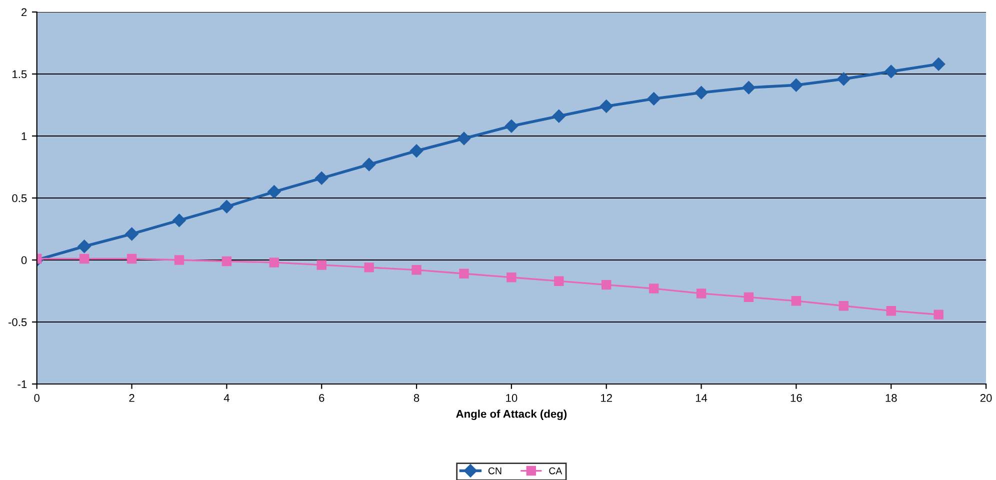 The width and height of the screenshot is (996, 480). I want to click on x-tick-label: 10, so click(512, 398).